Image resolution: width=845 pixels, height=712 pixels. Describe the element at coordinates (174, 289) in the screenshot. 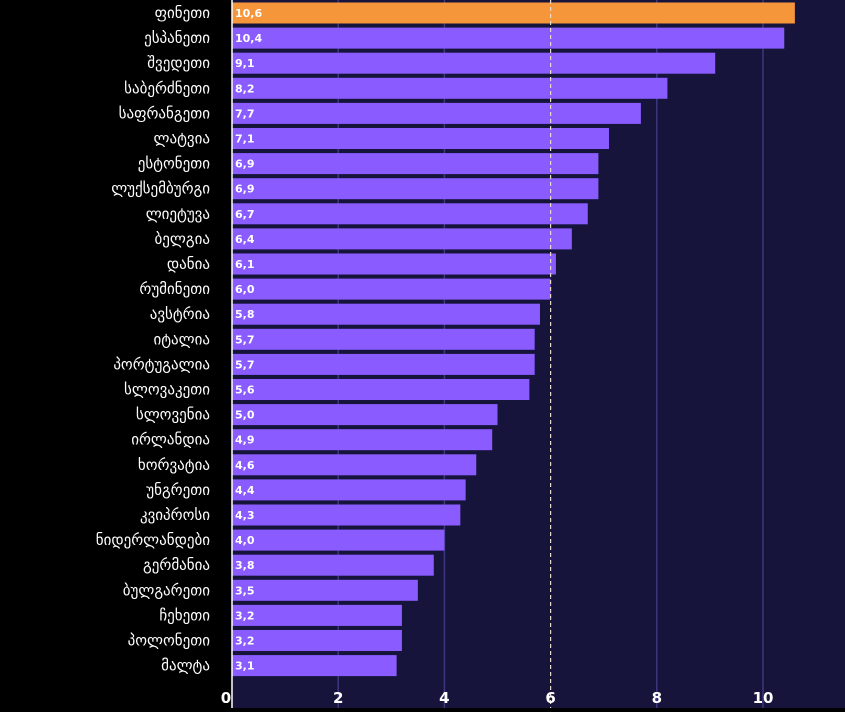

I see `category-label: რუმინეთი` at that location.